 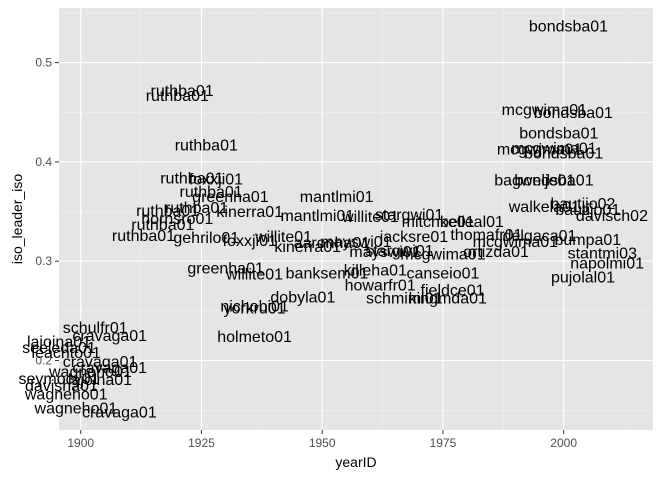 I want to click on point-label: killeha01, so click(x=375, y=271).